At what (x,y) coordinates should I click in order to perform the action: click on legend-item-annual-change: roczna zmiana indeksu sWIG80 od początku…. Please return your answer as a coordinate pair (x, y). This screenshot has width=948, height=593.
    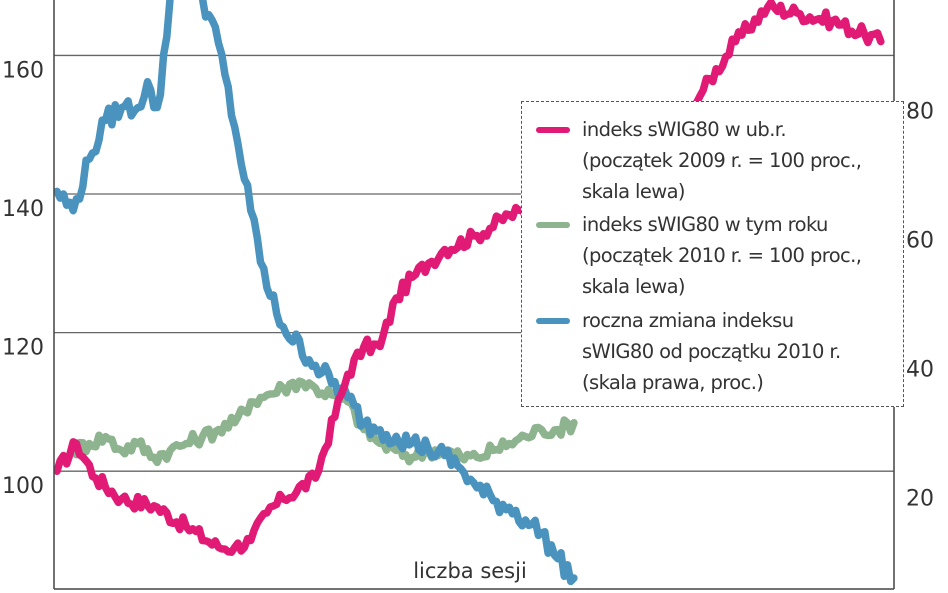
    Looking at the image, I should click on (688, 351).